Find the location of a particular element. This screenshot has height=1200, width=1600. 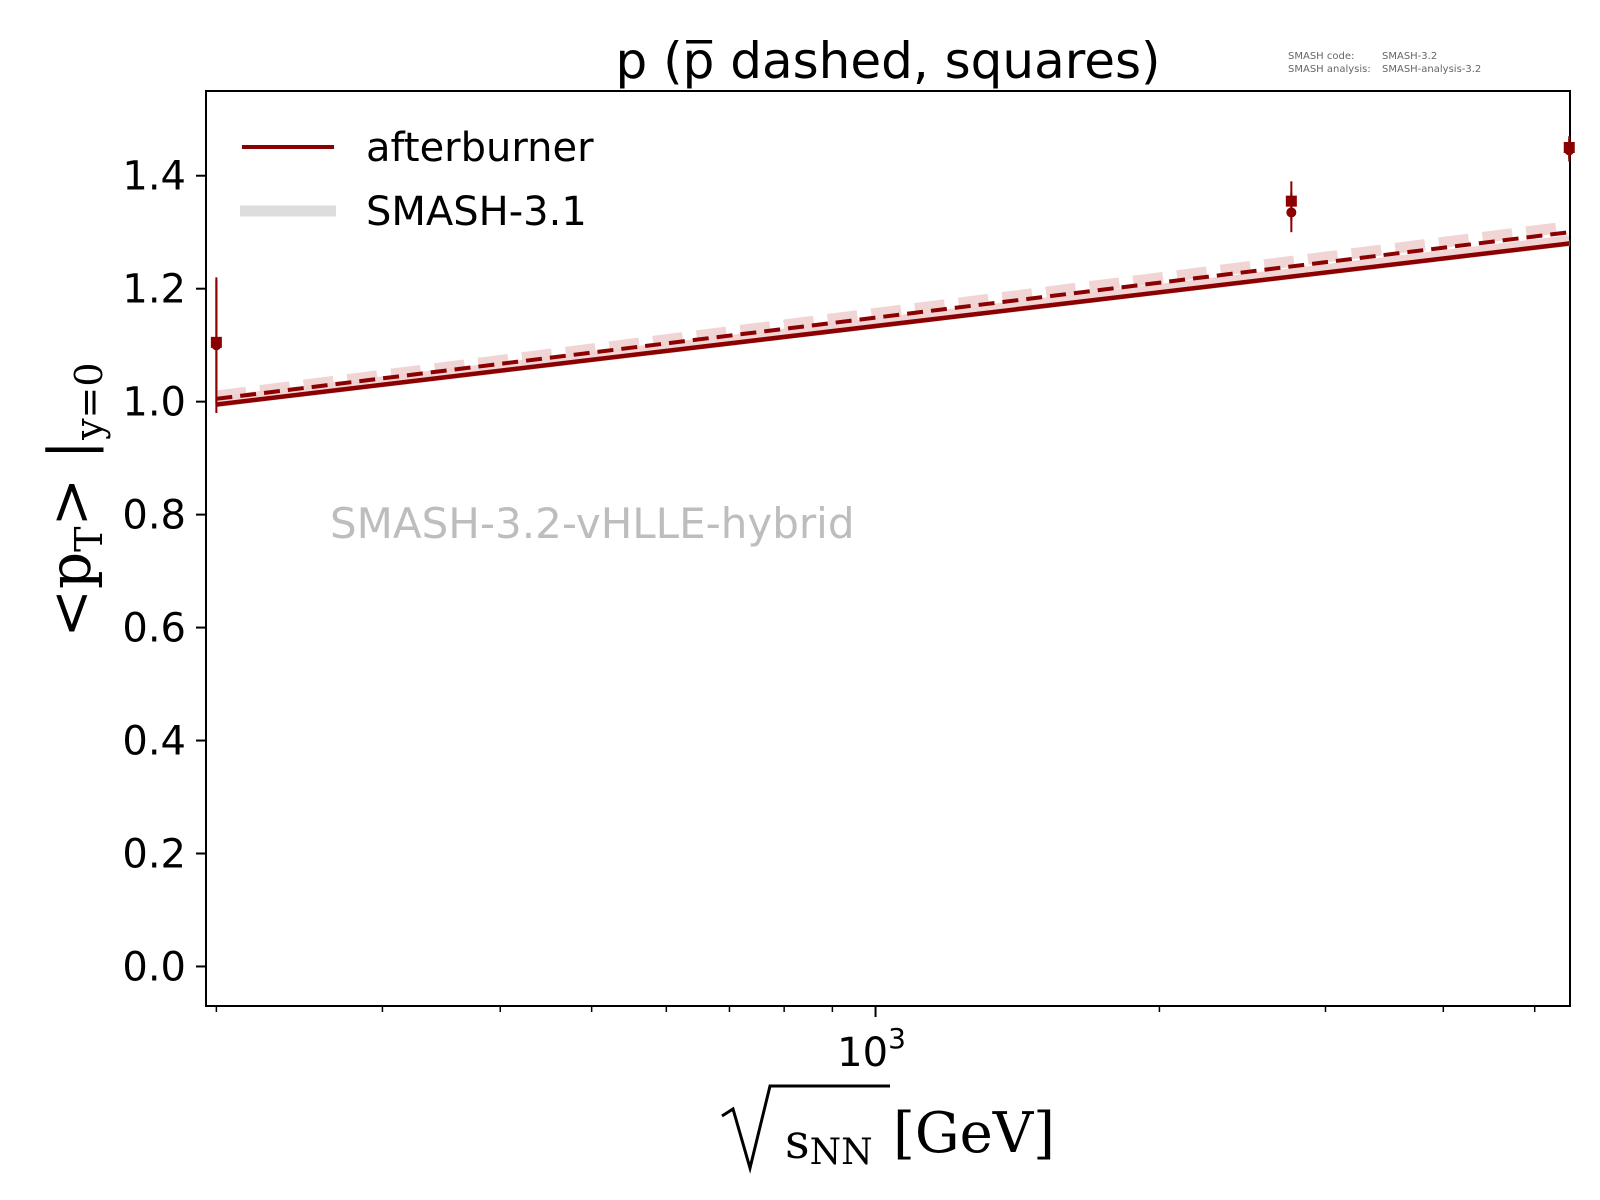

series-line-dashed-thick is located at coordinates (892, 311).